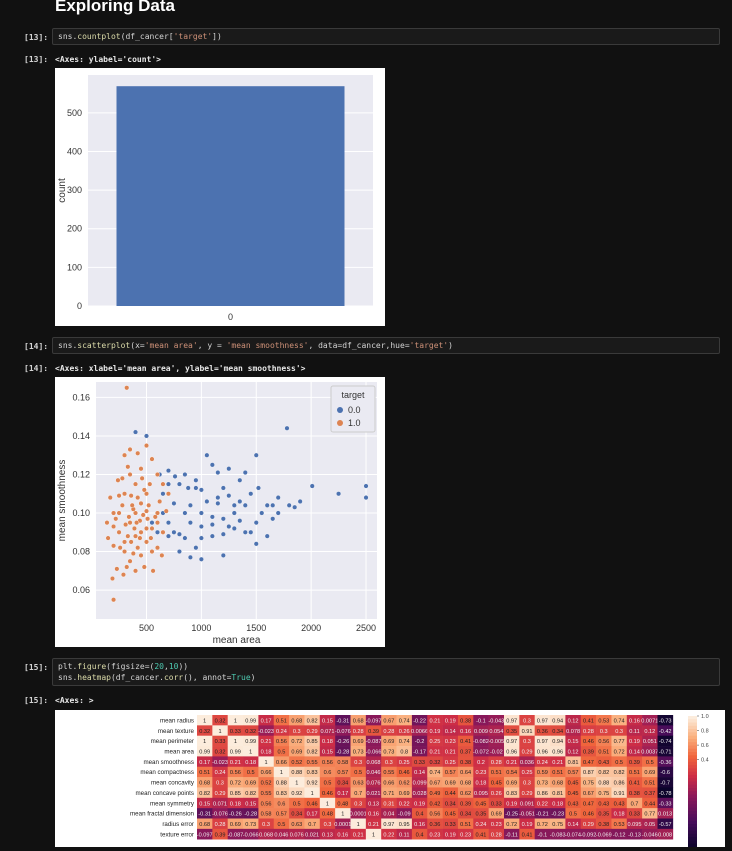  What do you see at coordinates (94, 677) in the screenshot?
I see `code-token: heatmap` at bounding box center [94, 677].